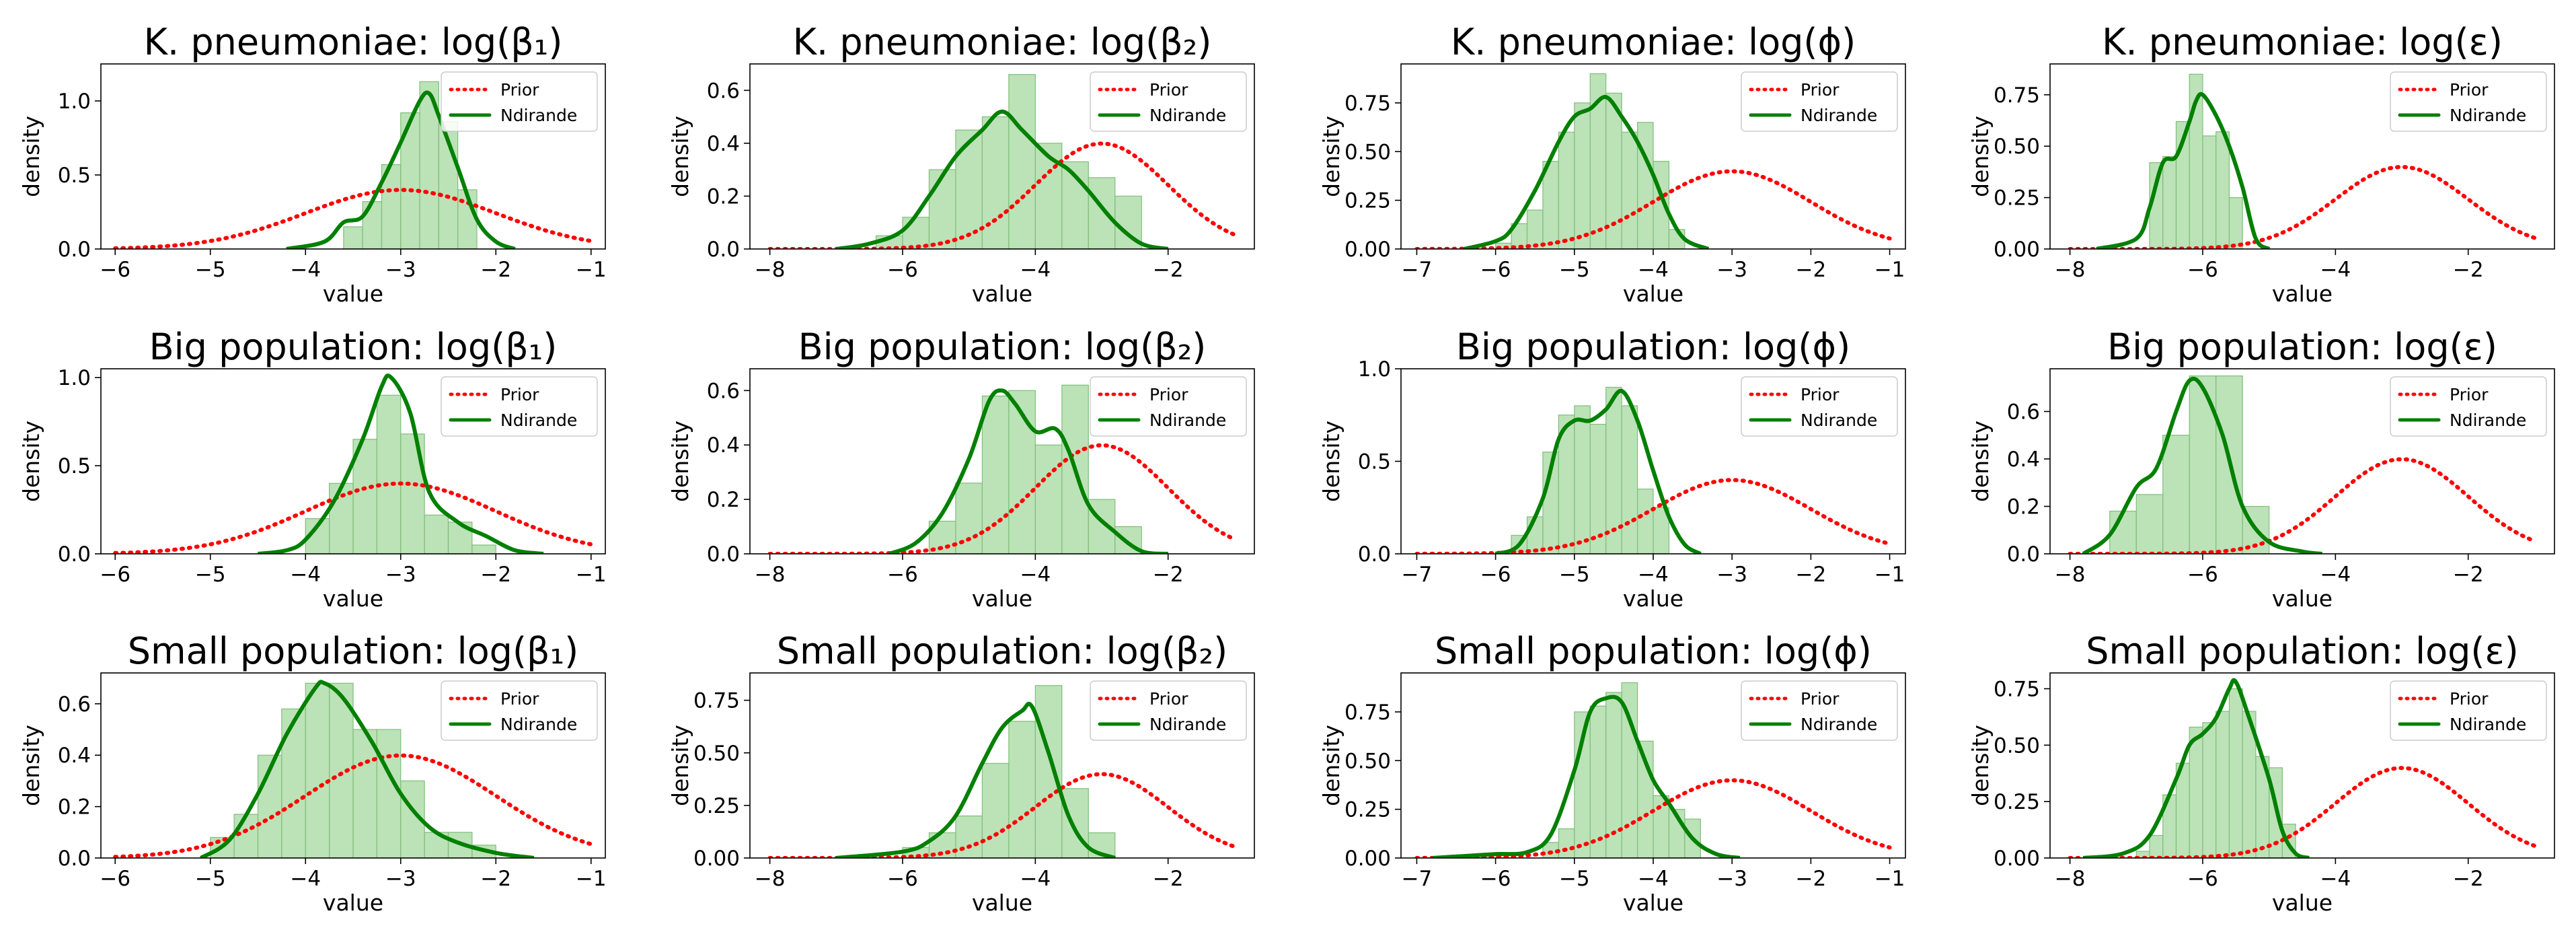 The height and width of the screenshot is (930, 2576). I want to click on x-tick-label: −1, so click(591, 575).